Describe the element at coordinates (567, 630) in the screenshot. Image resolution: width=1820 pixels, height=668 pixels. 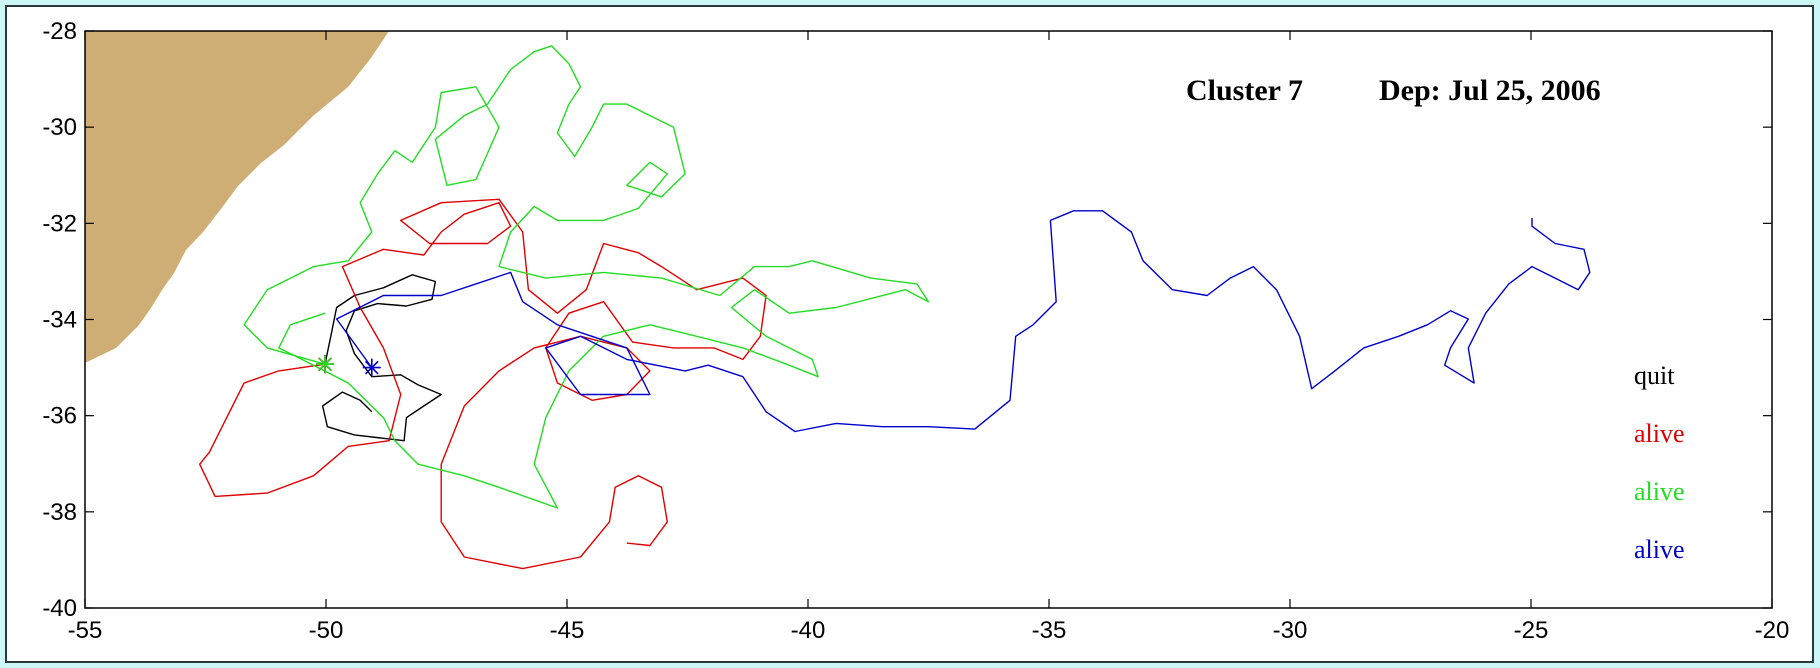
I see `x-tick-label: -45` at that location.